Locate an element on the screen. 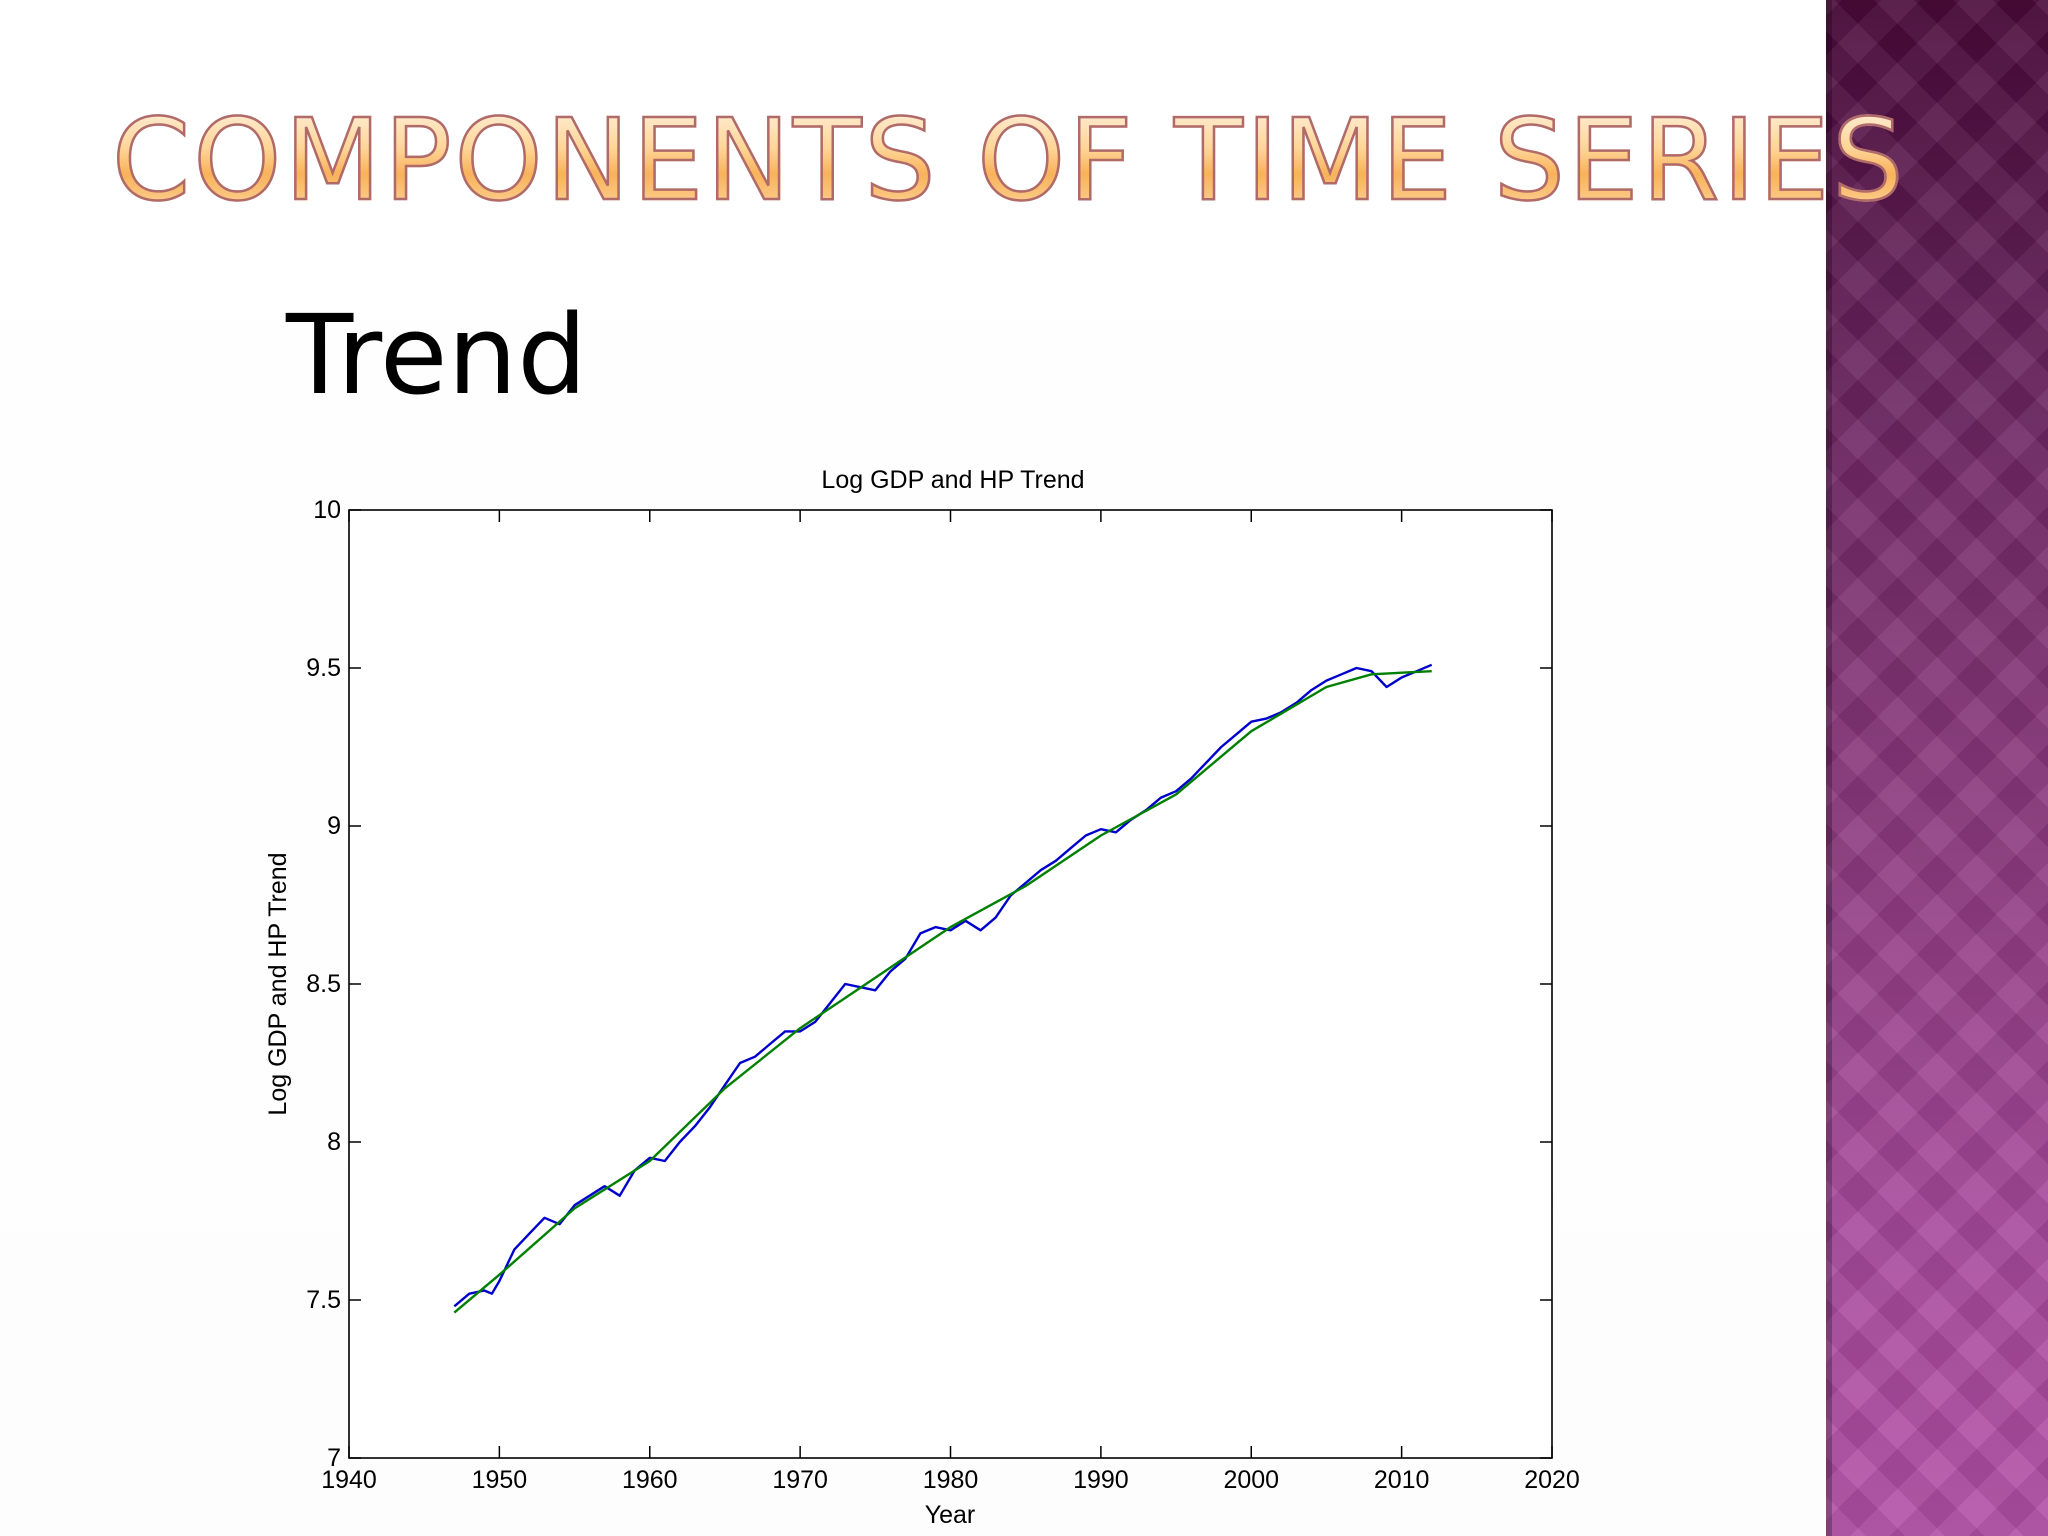 This screenshot has width=2048, height=1536. slide-title: Components of Time Series is located at coordinates (1009, 161).